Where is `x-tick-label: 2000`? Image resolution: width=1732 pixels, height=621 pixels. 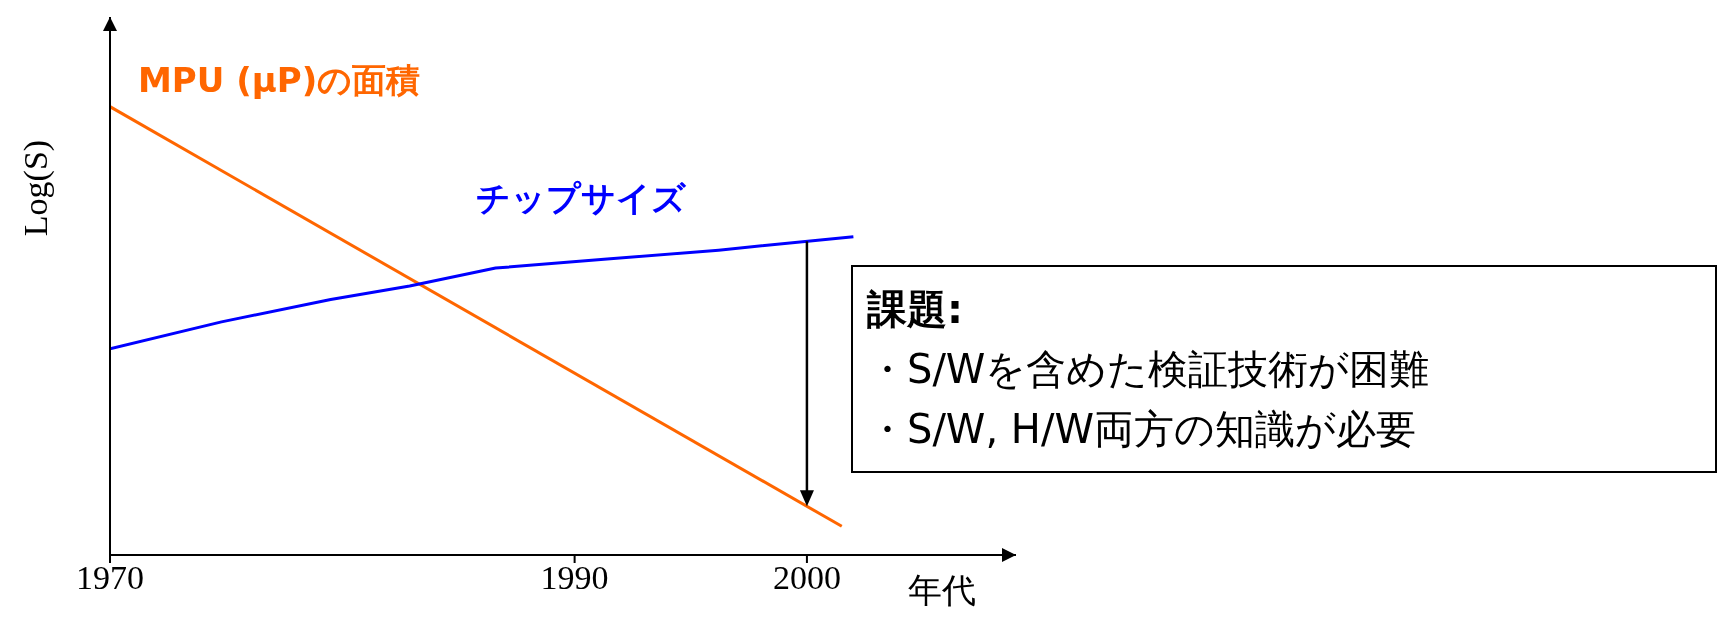
x-tick-label: 2000 is located at coordinates (806, 578).